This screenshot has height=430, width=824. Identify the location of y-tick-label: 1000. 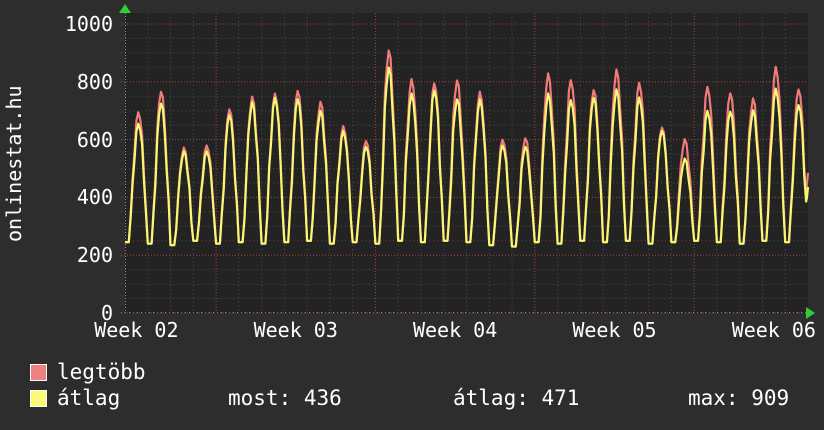
(88, 24).